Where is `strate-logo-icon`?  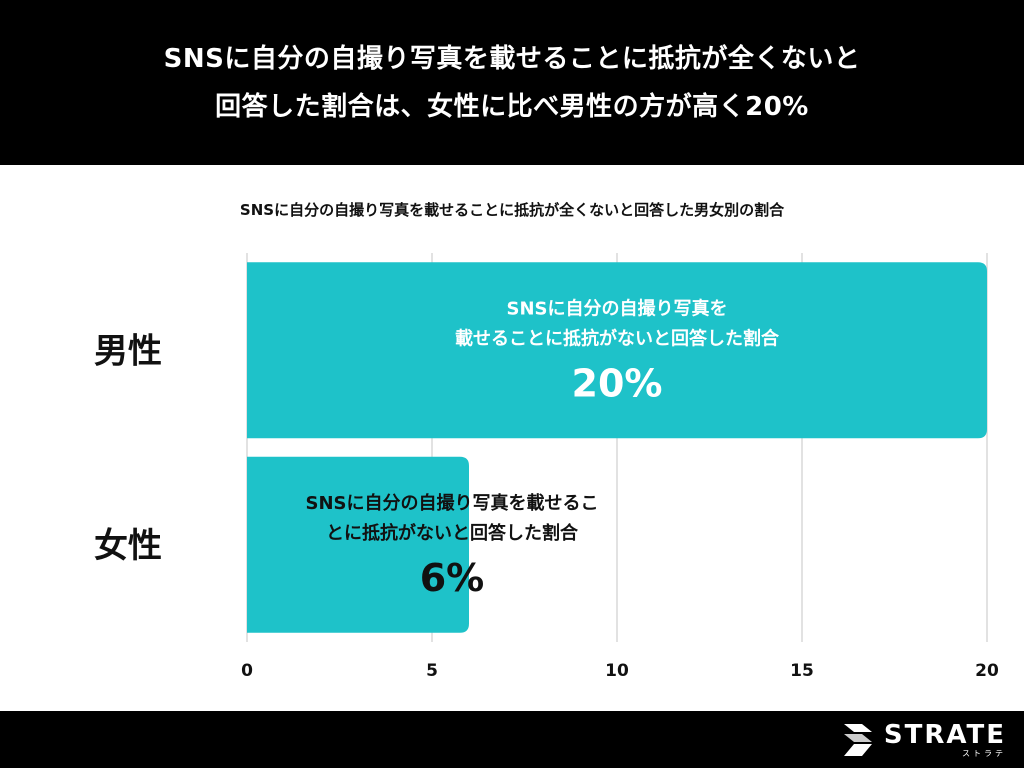 strate-logo-icon is located at coordinates (857, 740).